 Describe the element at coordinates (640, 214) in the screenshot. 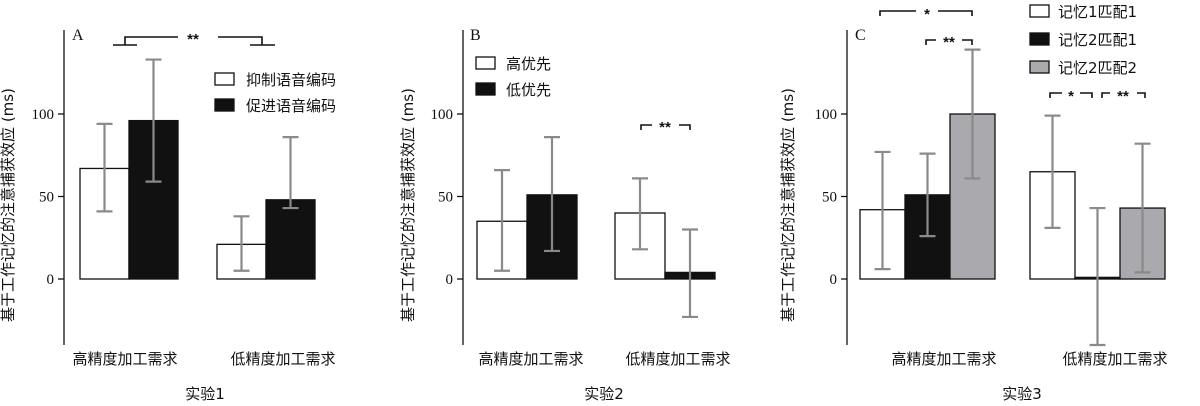

I see `panel-b-errorbar-group1-series0` at that location.